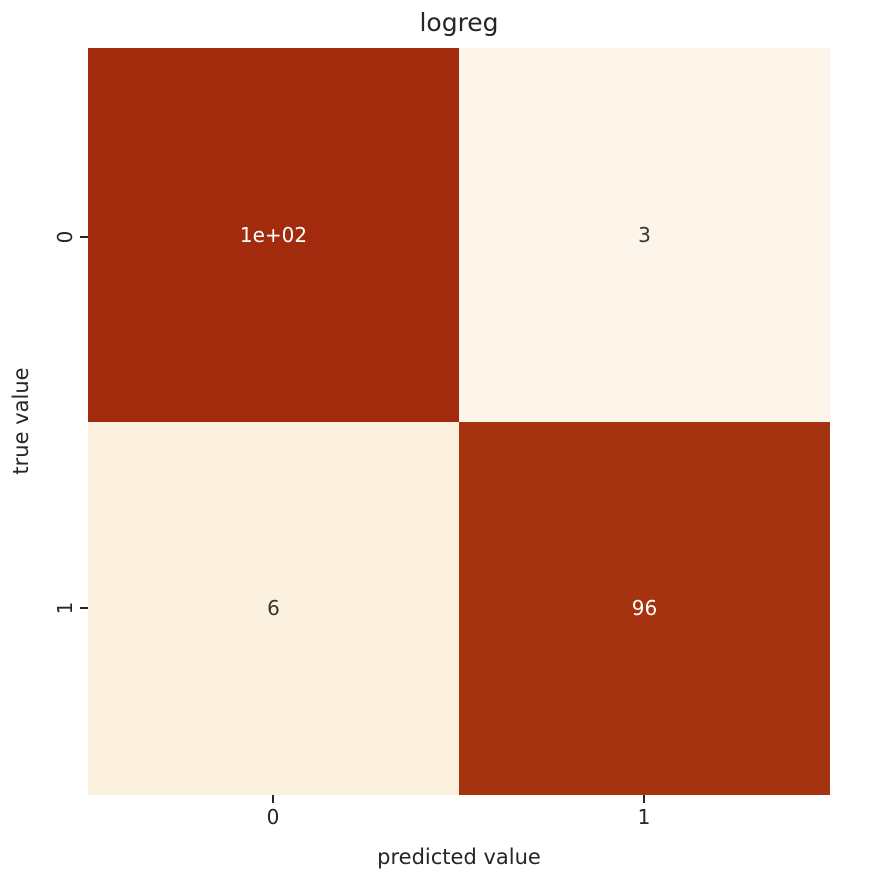 The width and height of the screenshot is (876, 888). What do you see at coordinates (65, 608) in the screenshot?
I see `y-tick-label-1: 1` at bounding box center [65, 608].